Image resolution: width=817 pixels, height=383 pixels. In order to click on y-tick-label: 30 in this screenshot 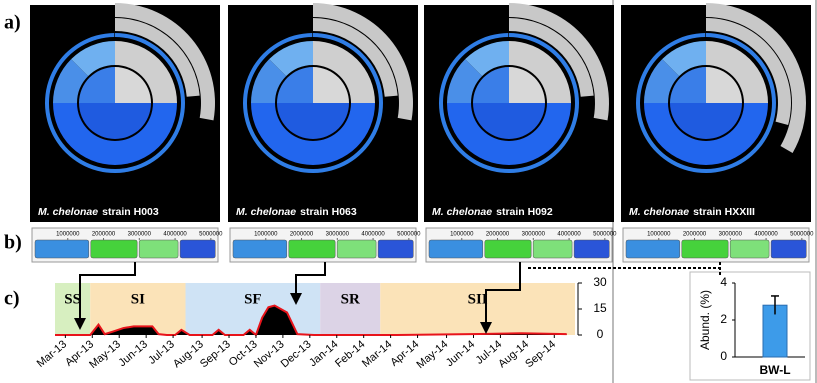, I will do `click(600, 282)`.